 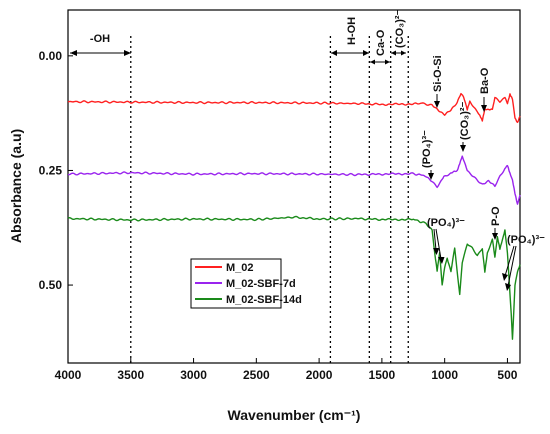 What do you see at coordinates (463, 148) in the screenshot?
I see `co3-mid-arrowhead` at bounding box center [463, 148].